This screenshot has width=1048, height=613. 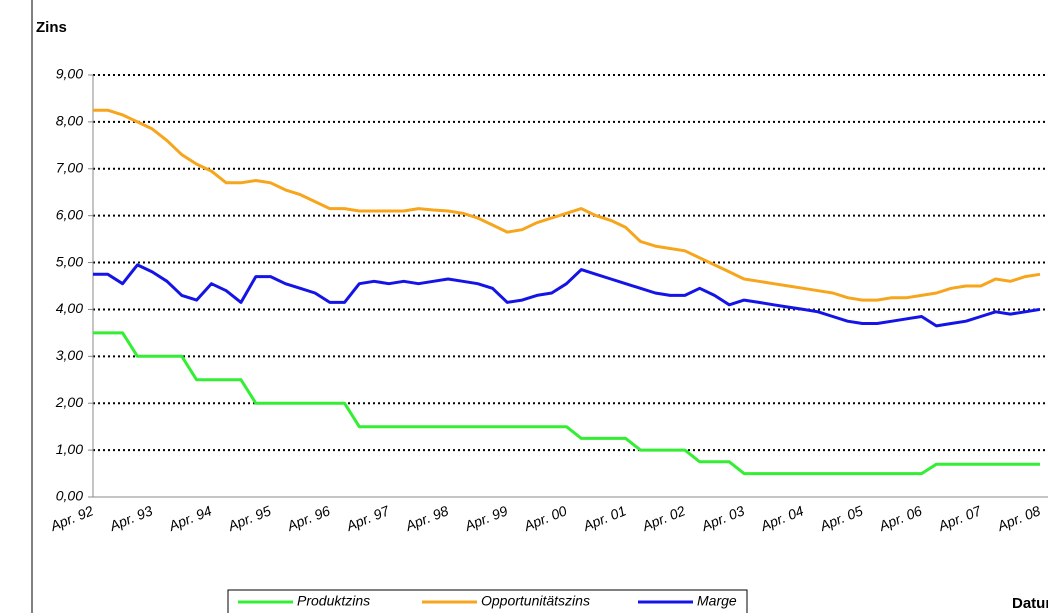 I want to click on y-tick-label: 6,00, so click(x=69, y=214).